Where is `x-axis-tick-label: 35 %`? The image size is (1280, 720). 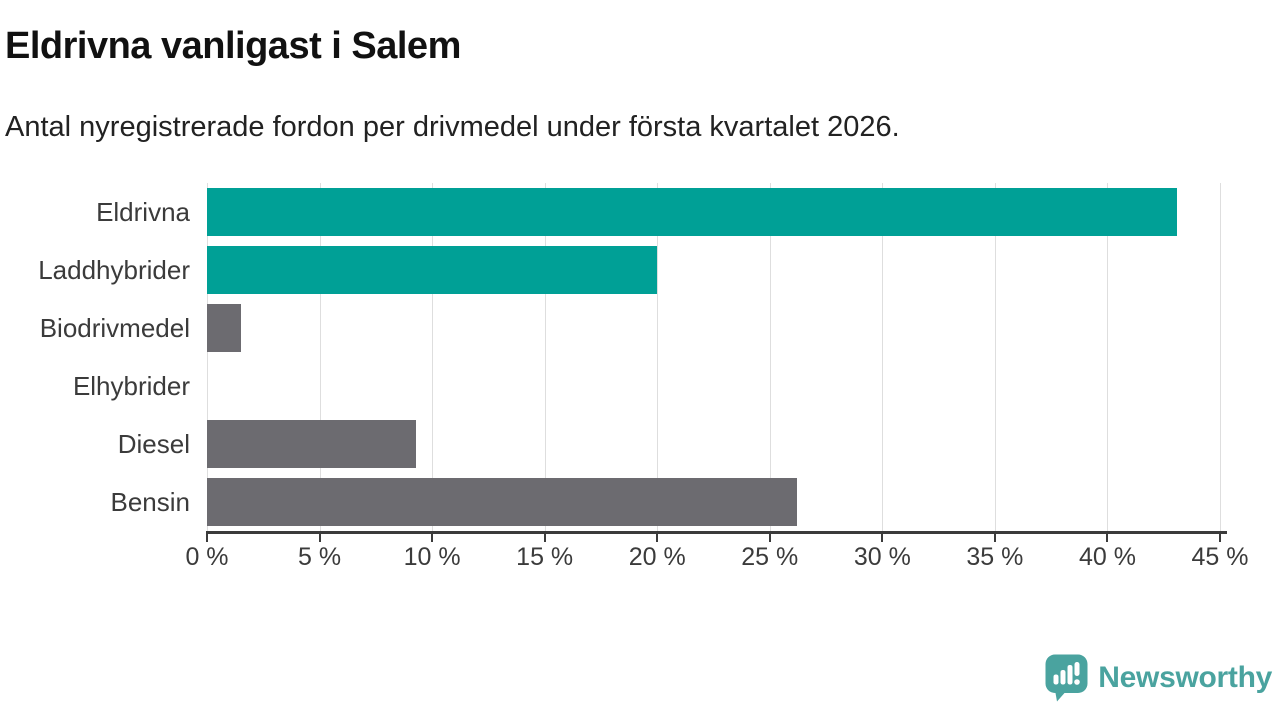
x-axis-tick-label: 35 % is located at coordinates (995, 557).